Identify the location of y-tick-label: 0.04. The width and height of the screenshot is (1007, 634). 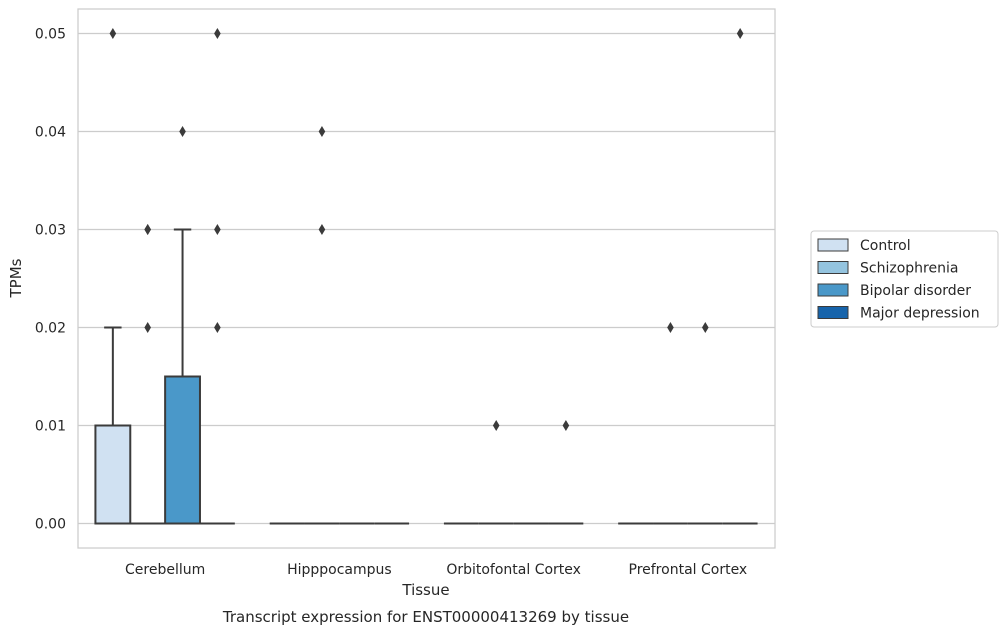
(50, 133).